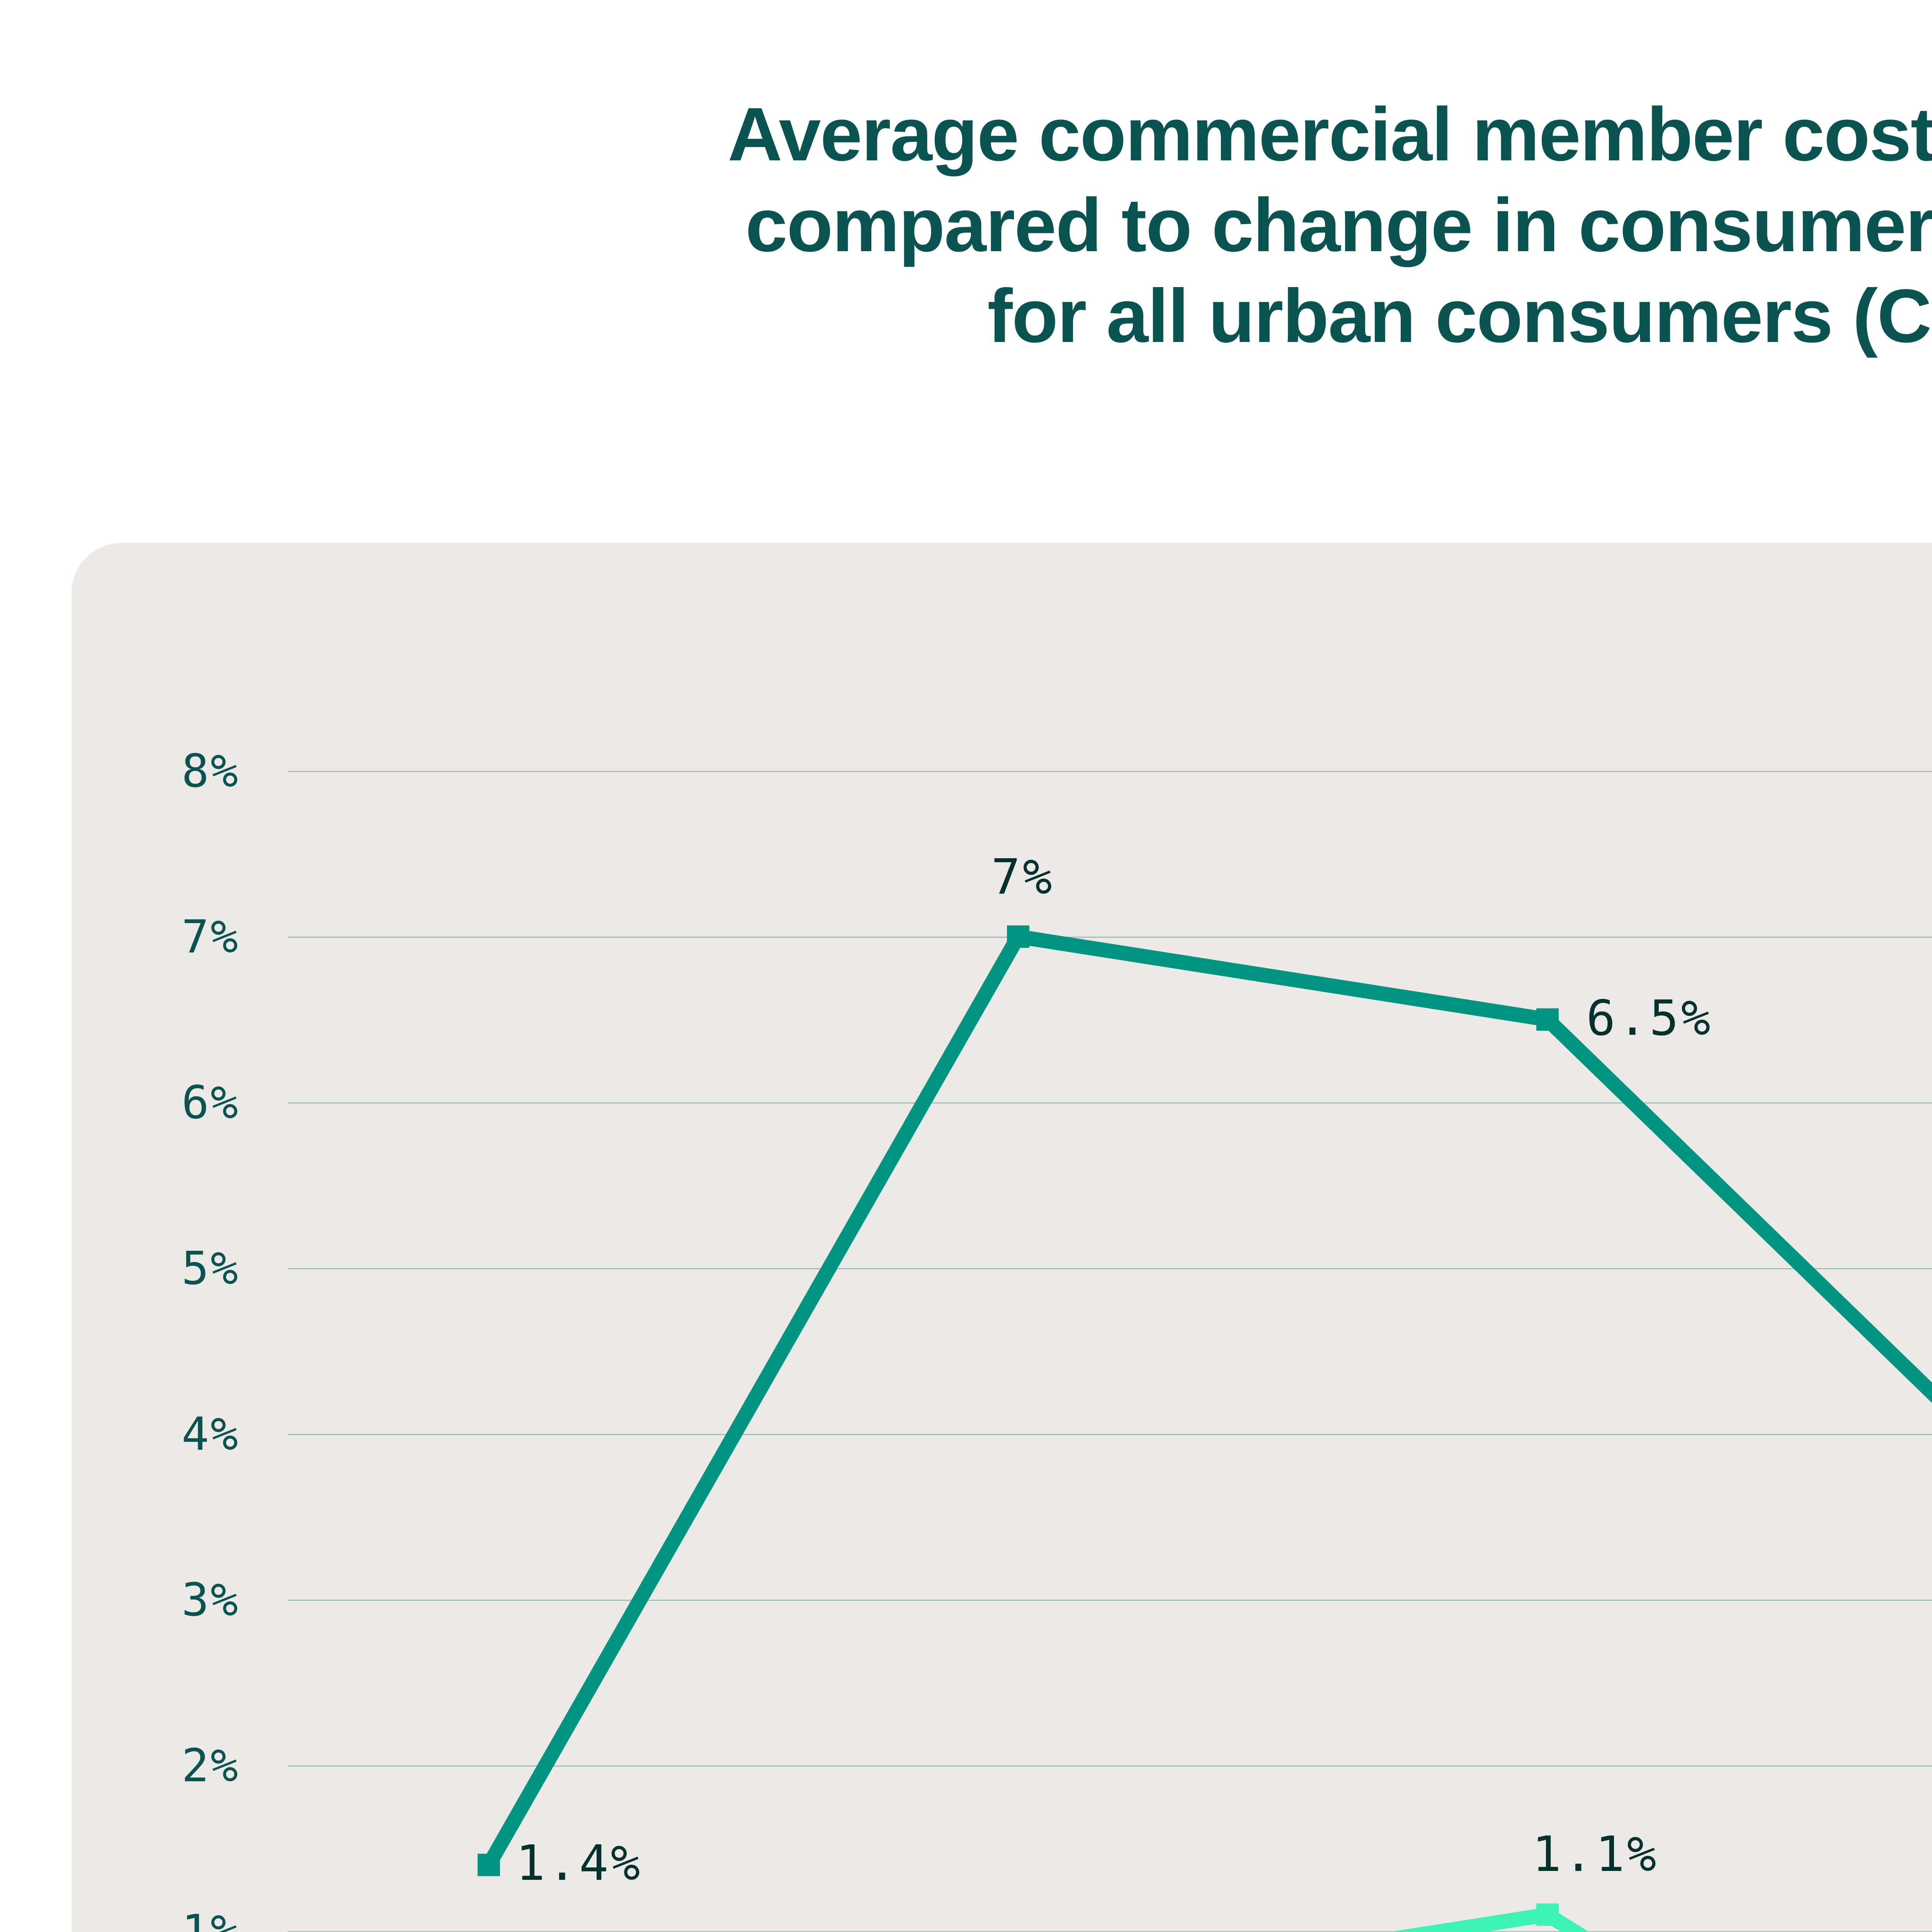 The width and height of the screenshot is (1932, 1932). What do you see at coordinates (579, 1864) in the screenshot?
I see `data-label: 1.4%` at bounding box center [579, 1864].